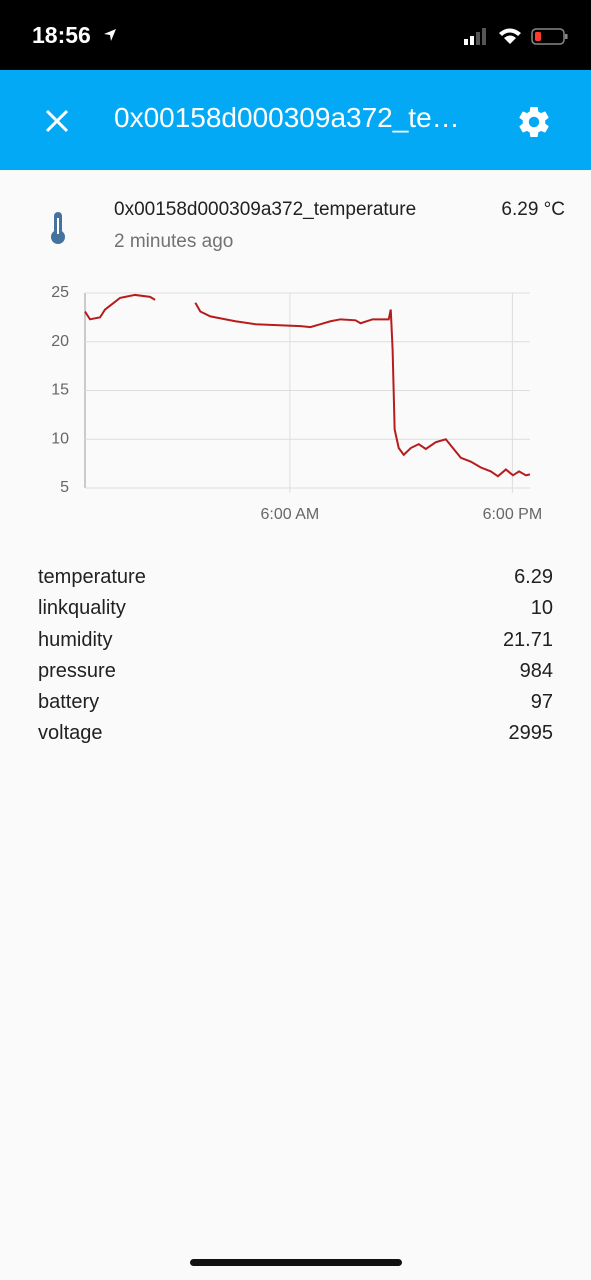  Describe the element at coordinates (60, 438) in the screenshot. I see `y-tick-label: 10` at that location.